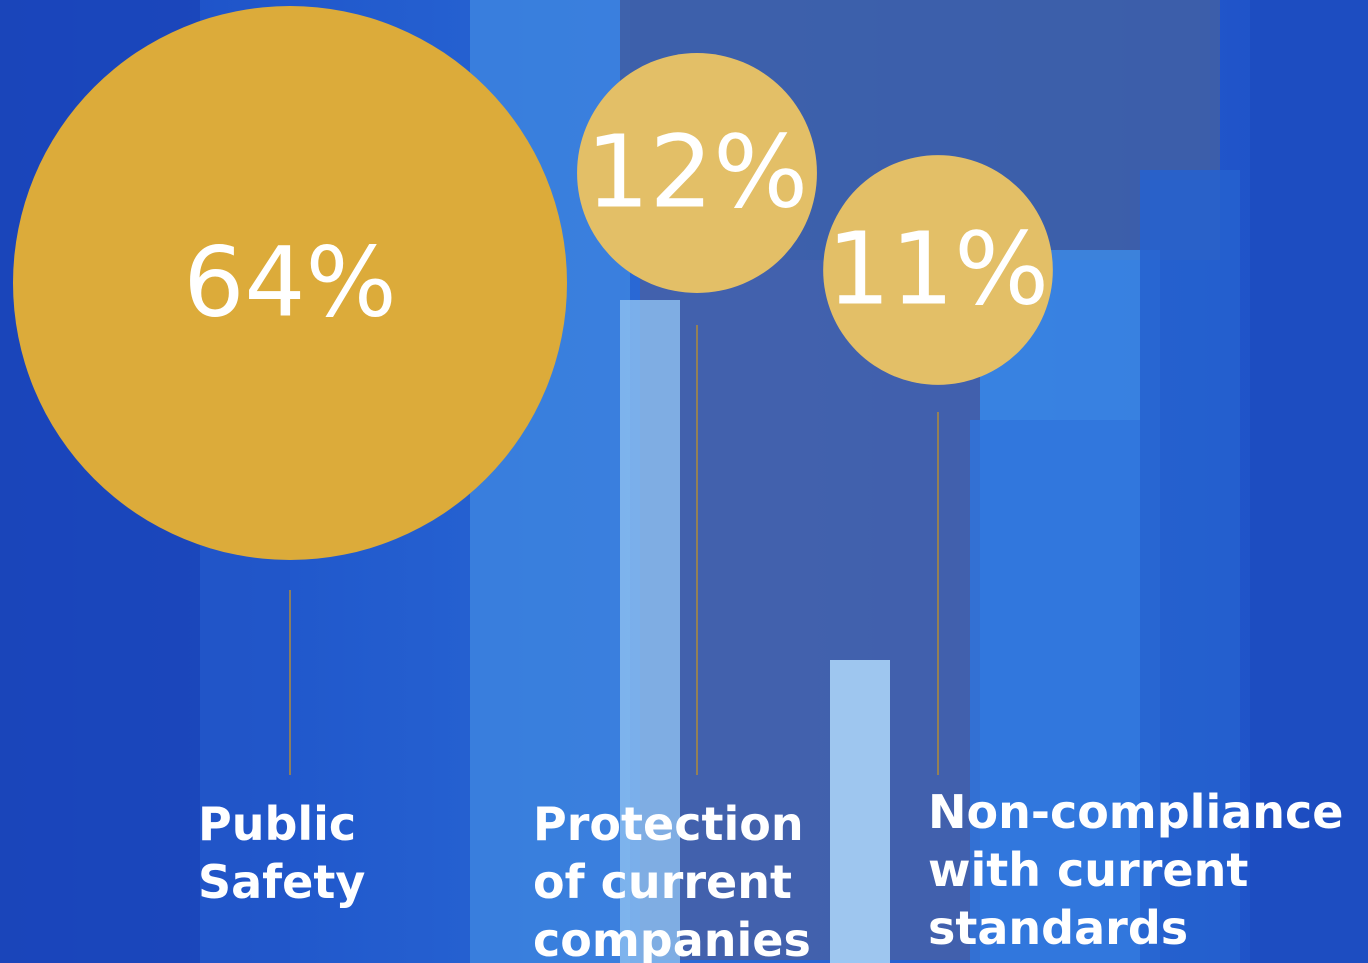 This screenshot has height=963, width=1368. I want to click on value-label: 11%, so click(938, 268).